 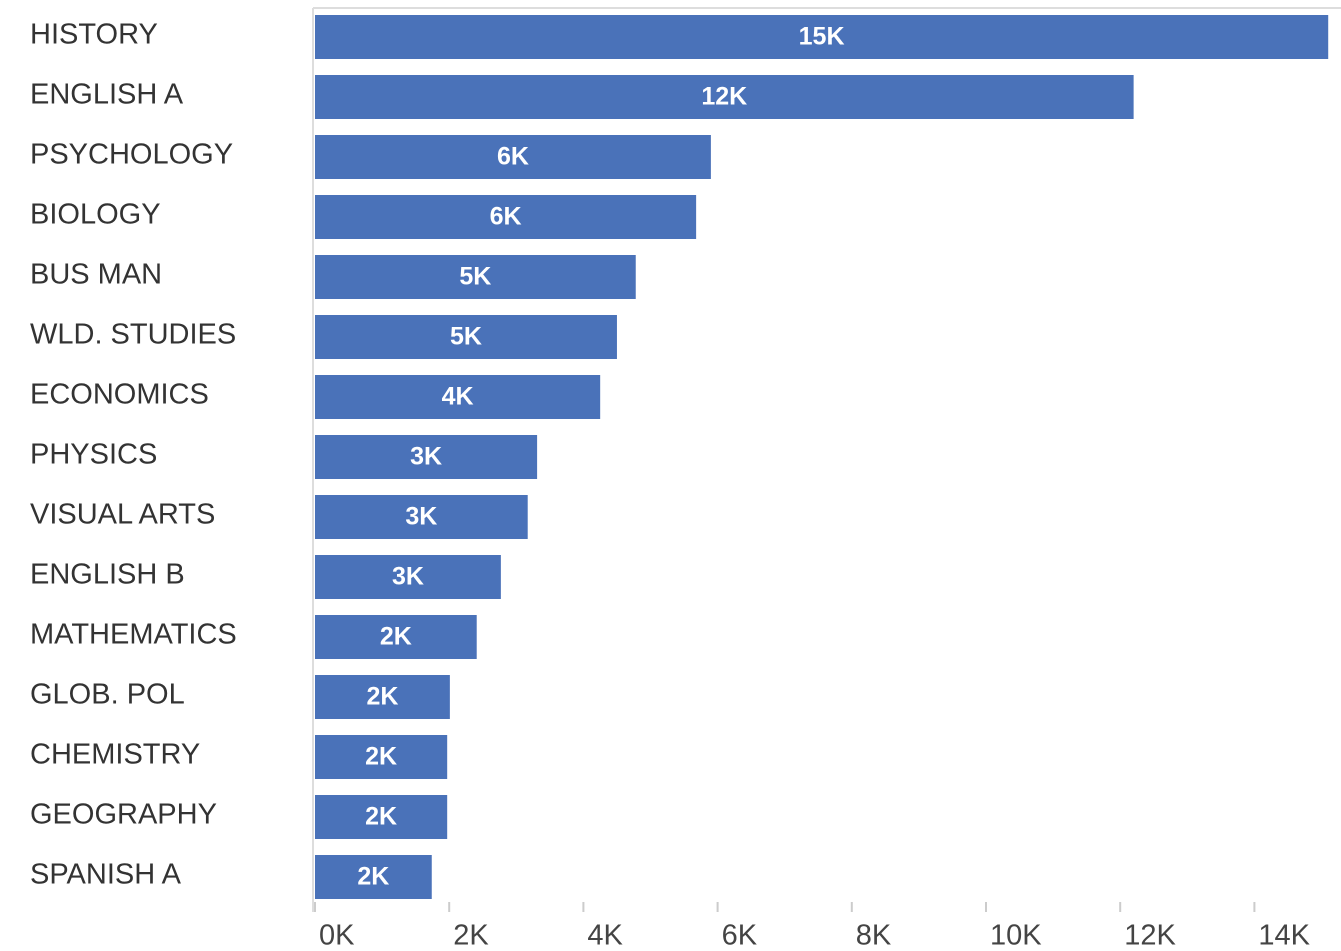 What do you see at coordinates (1150, 935) in the screenshot?
I see `x-tick-label: 12K` at bounding box center [1150, 935].